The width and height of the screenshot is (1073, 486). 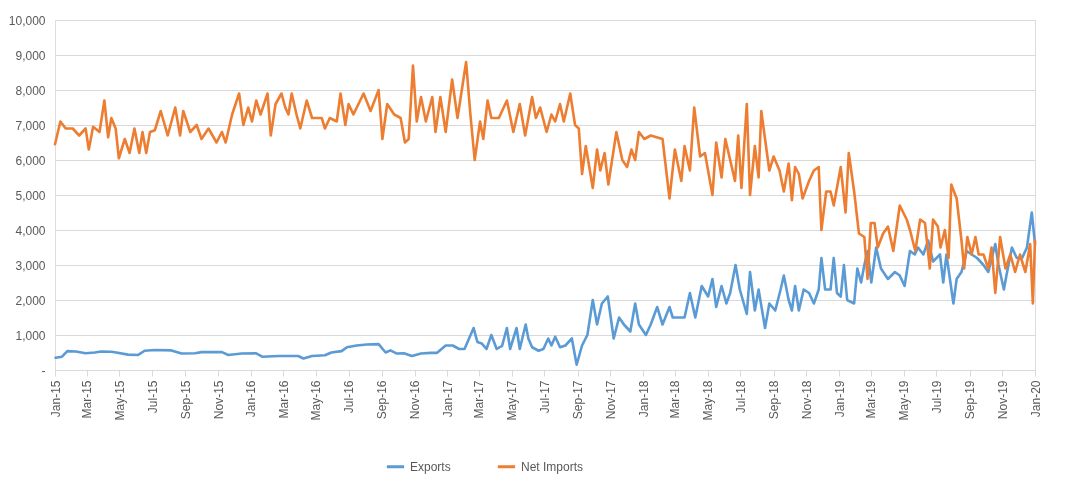 I want to click on legend-label: Exports, so click(x=430, y=466).